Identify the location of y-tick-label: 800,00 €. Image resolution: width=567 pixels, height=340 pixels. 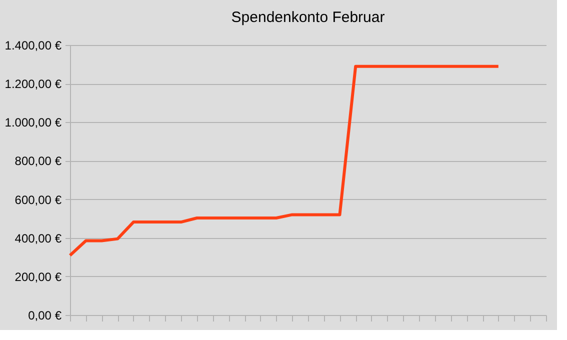
(38, 161).